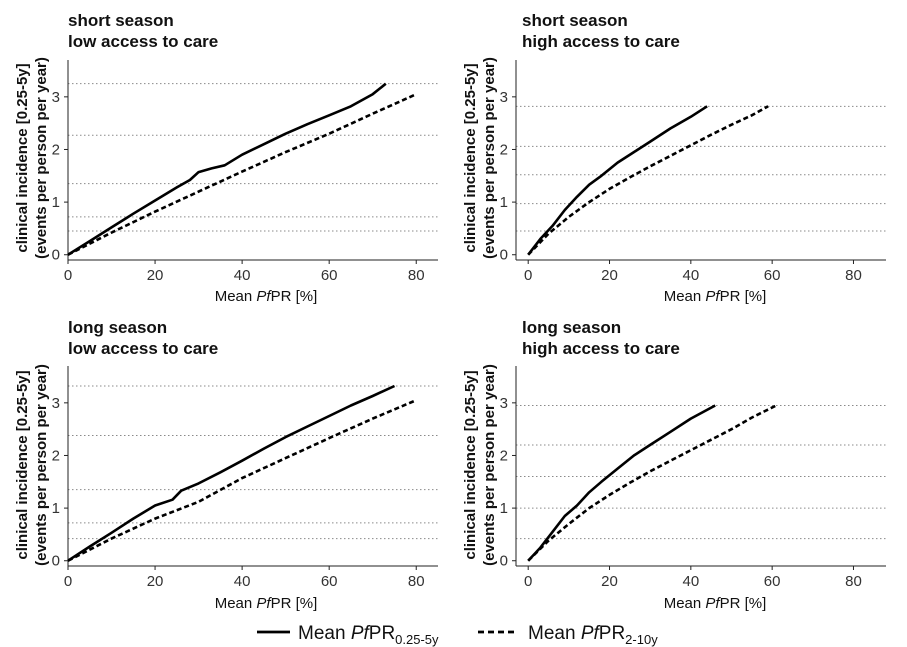 The image size is (907, 647). What do you see at coordinates (593, 635) in the screenshot?
I see `legend-dashed-label: Mean PfPR2-10y` at bounding box center [593, 635].